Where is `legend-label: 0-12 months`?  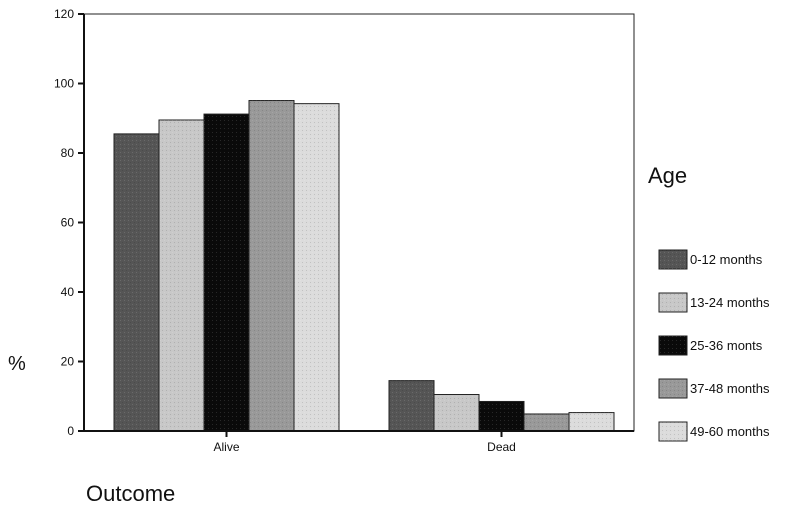
legend-label: 0-12 months is located at coordinates (726, 259).